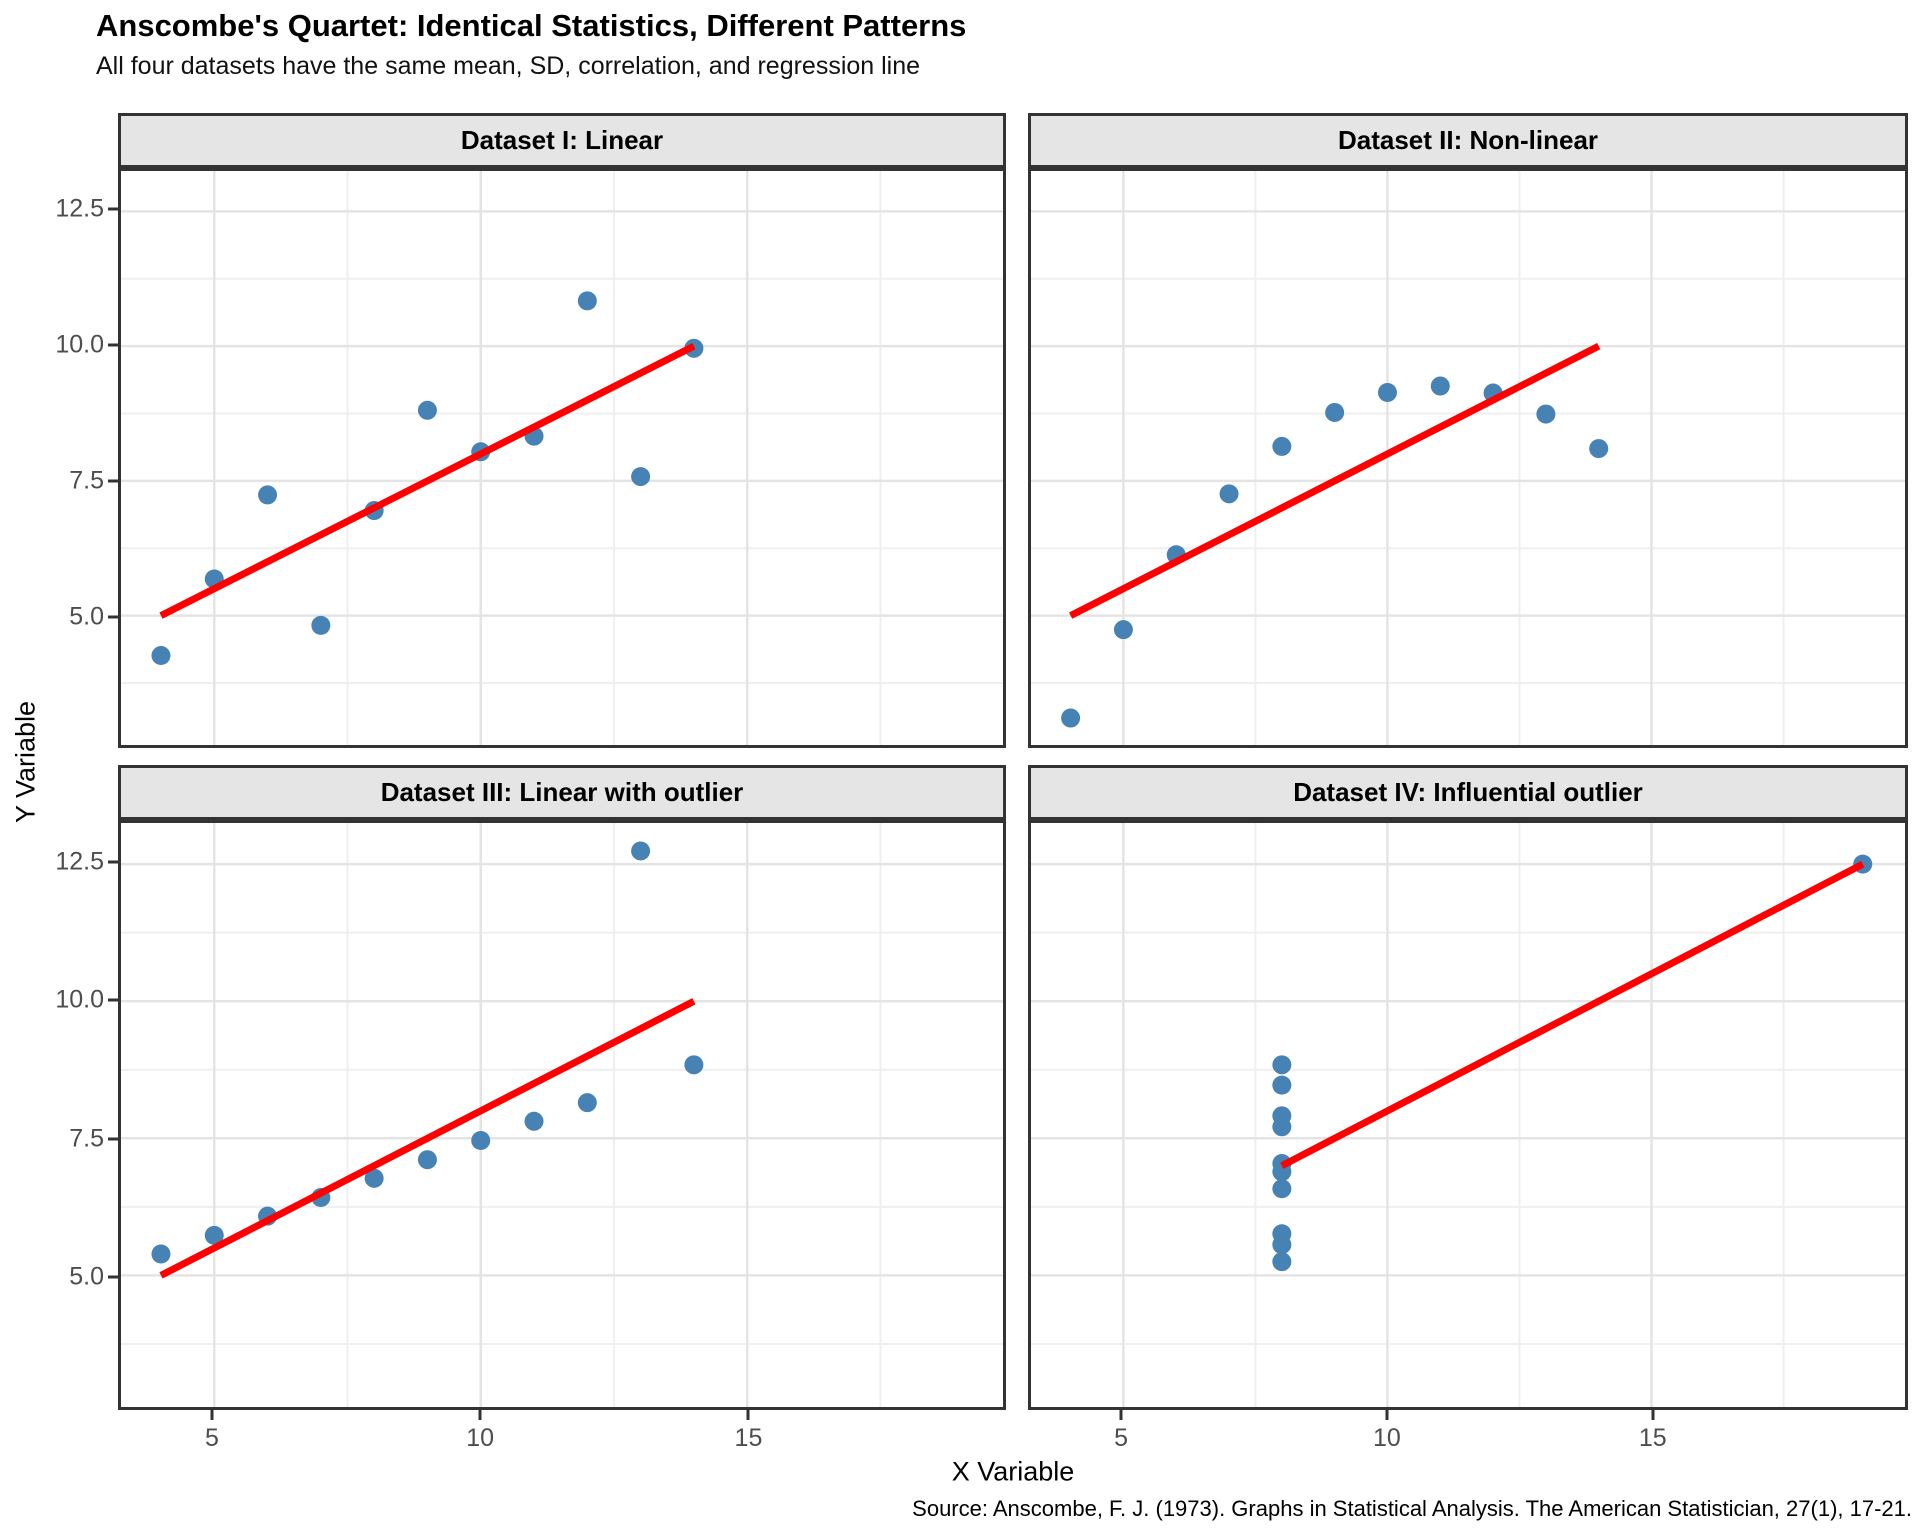 The width and height of the screenshot is (1920, 1536). I want to click on facet-title: Dataset IV: Influential outlier, so click(1468, 792).